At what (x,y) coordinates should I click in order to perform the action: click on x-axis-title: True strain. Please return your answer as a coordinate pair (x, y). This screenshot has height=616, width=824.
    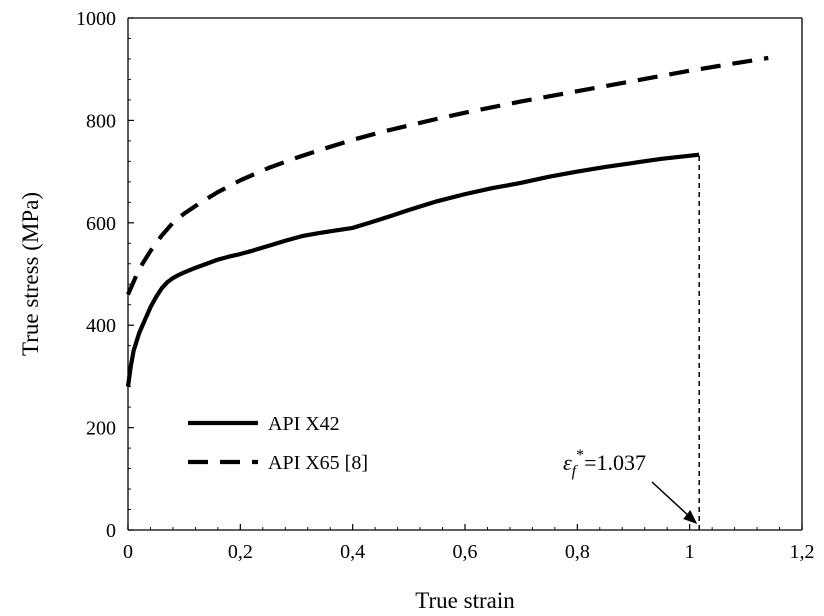
    Looking at the image, I should click on (465, 600).